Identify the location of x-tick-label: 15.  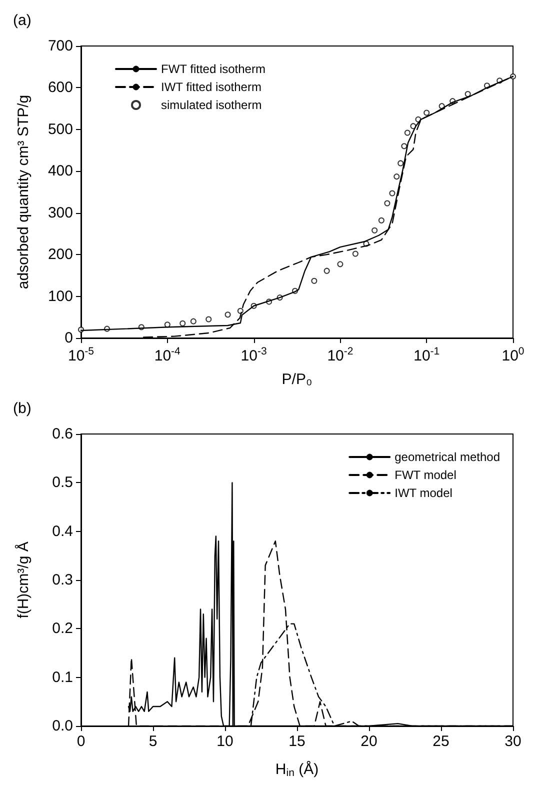
(297, 741).